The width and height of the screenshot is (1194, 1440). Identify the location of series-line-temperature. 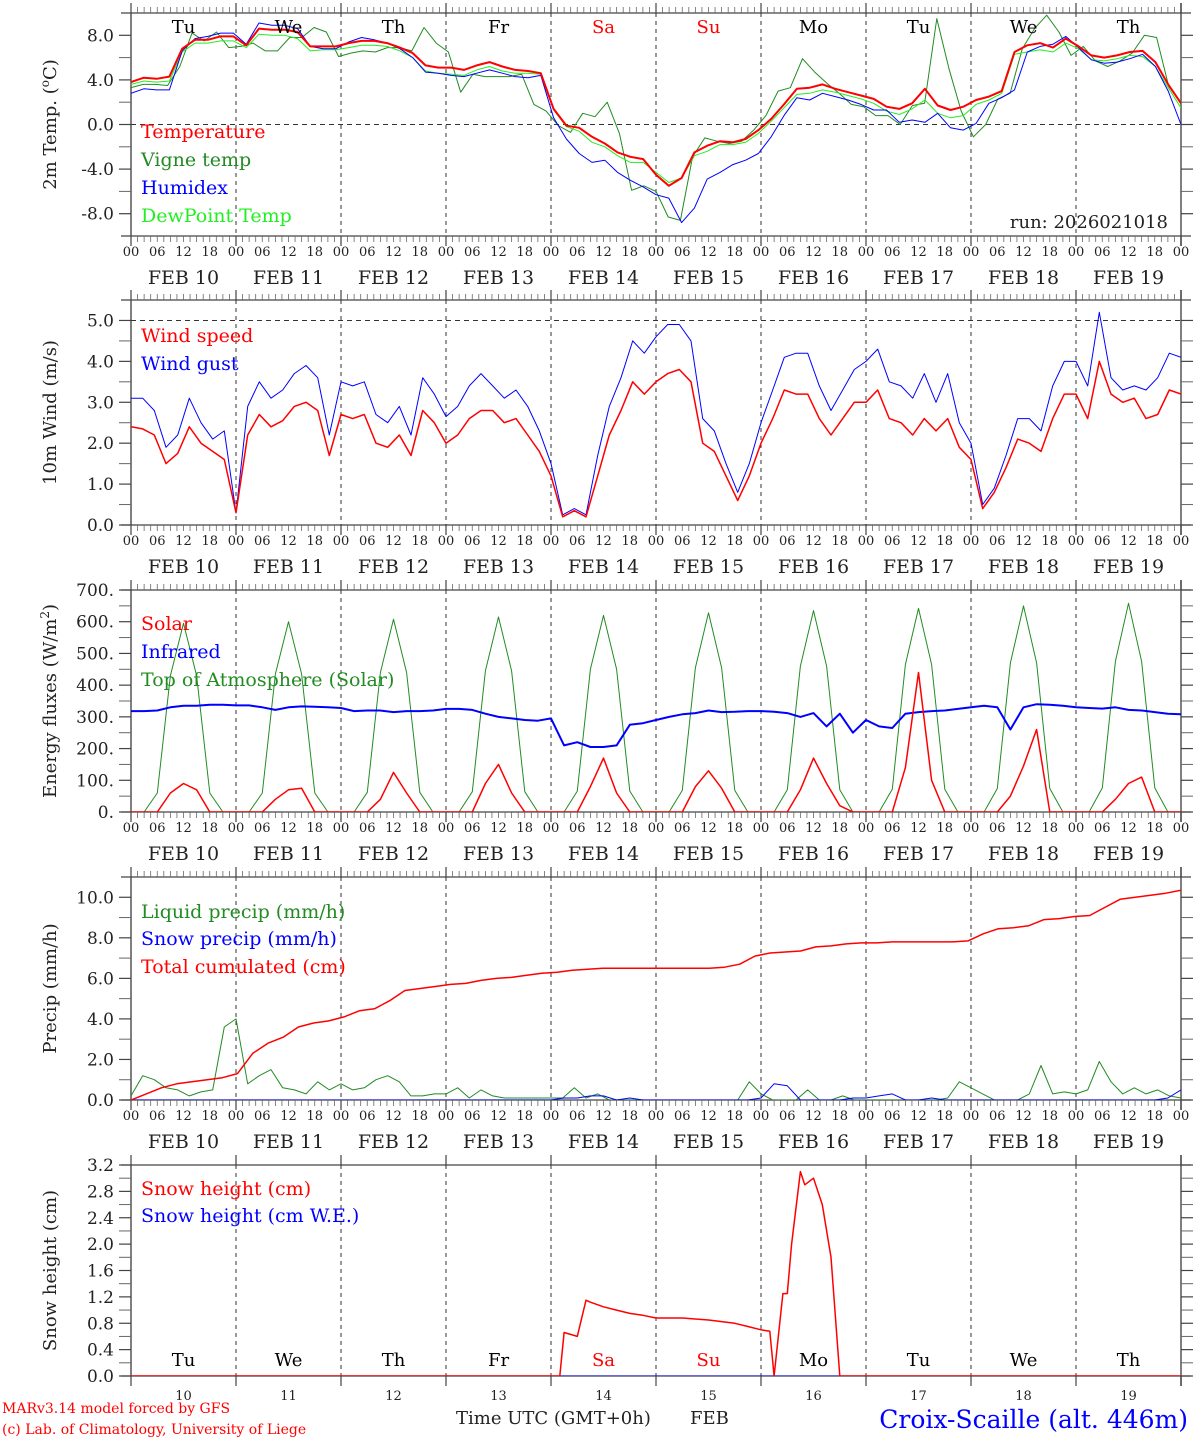
(656, 107).